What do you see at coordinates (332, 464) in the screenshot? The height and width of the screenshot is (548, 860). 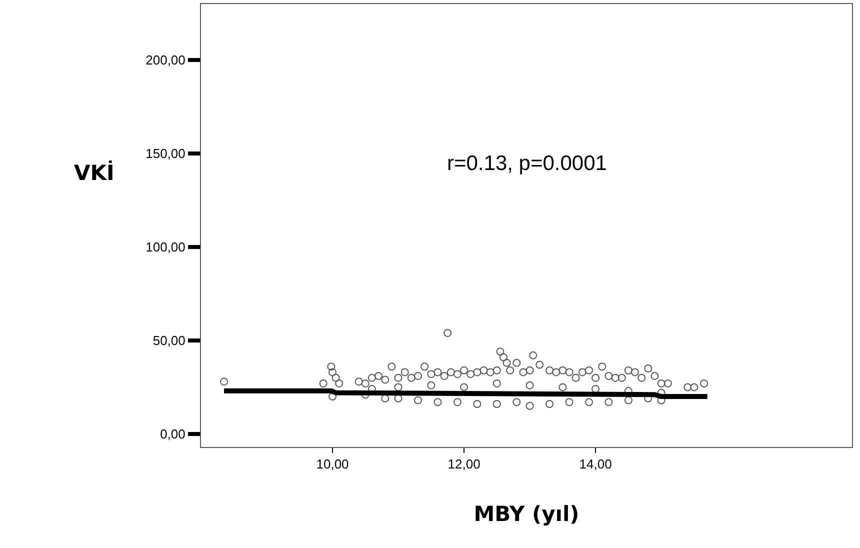 I see `x-tick-label: 10,00` at bounding box center [332, 464].